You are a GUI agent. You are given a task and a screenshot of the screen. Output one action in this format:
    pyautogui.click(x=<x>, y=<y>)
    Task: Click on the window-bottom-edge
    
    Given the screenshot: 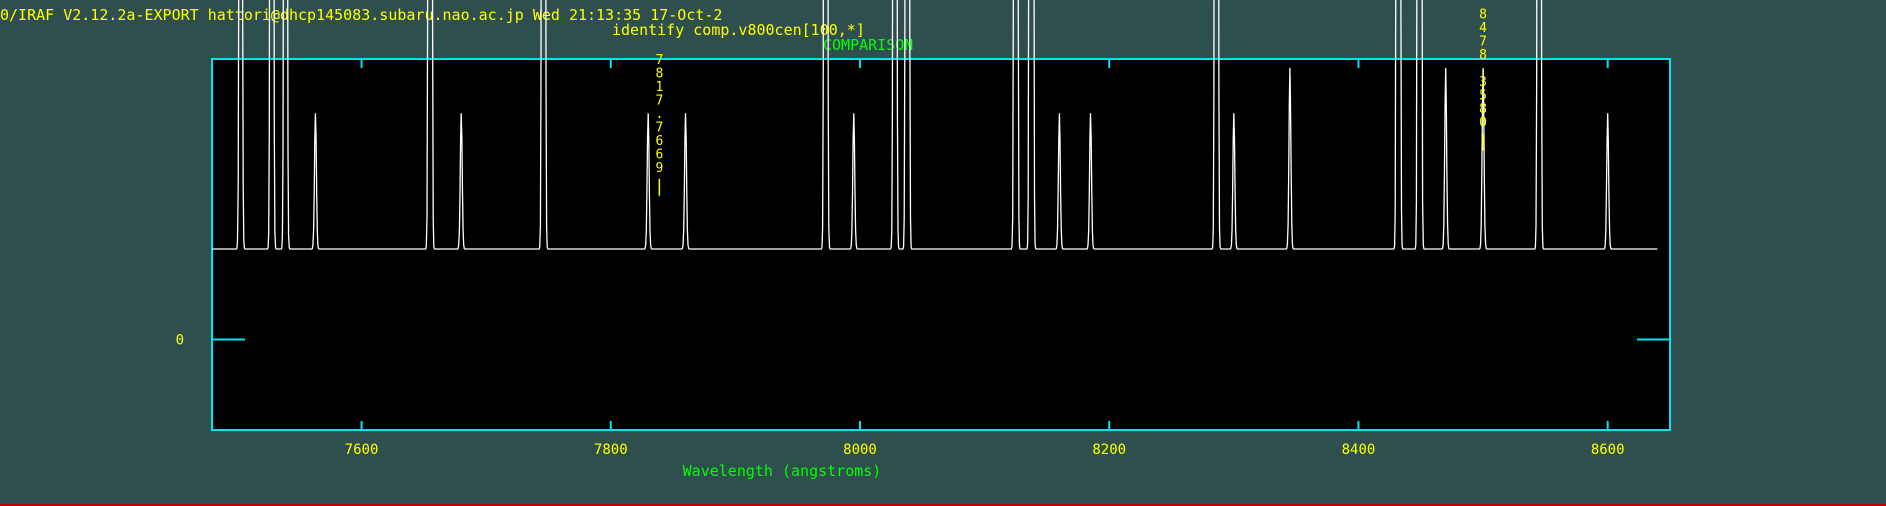 What is the action you would take?
    pyautogui.click(x=943, y=505)
    